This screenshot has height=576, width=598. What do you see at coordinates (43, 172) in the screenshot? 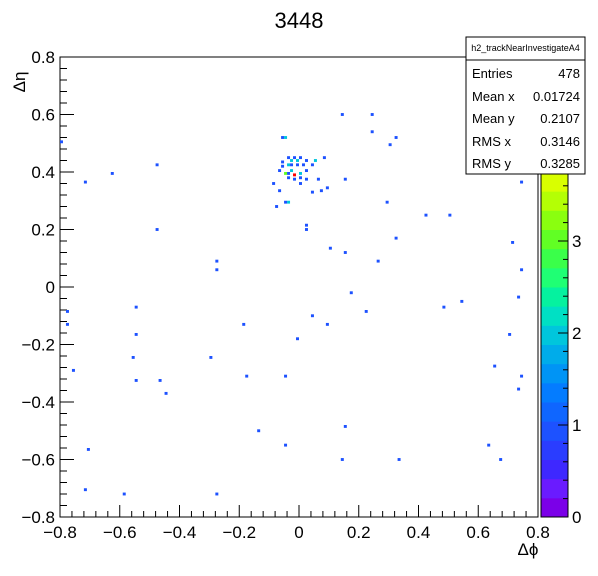
I see `y-tick-label: 0.4` at bounding box center [43, 172].